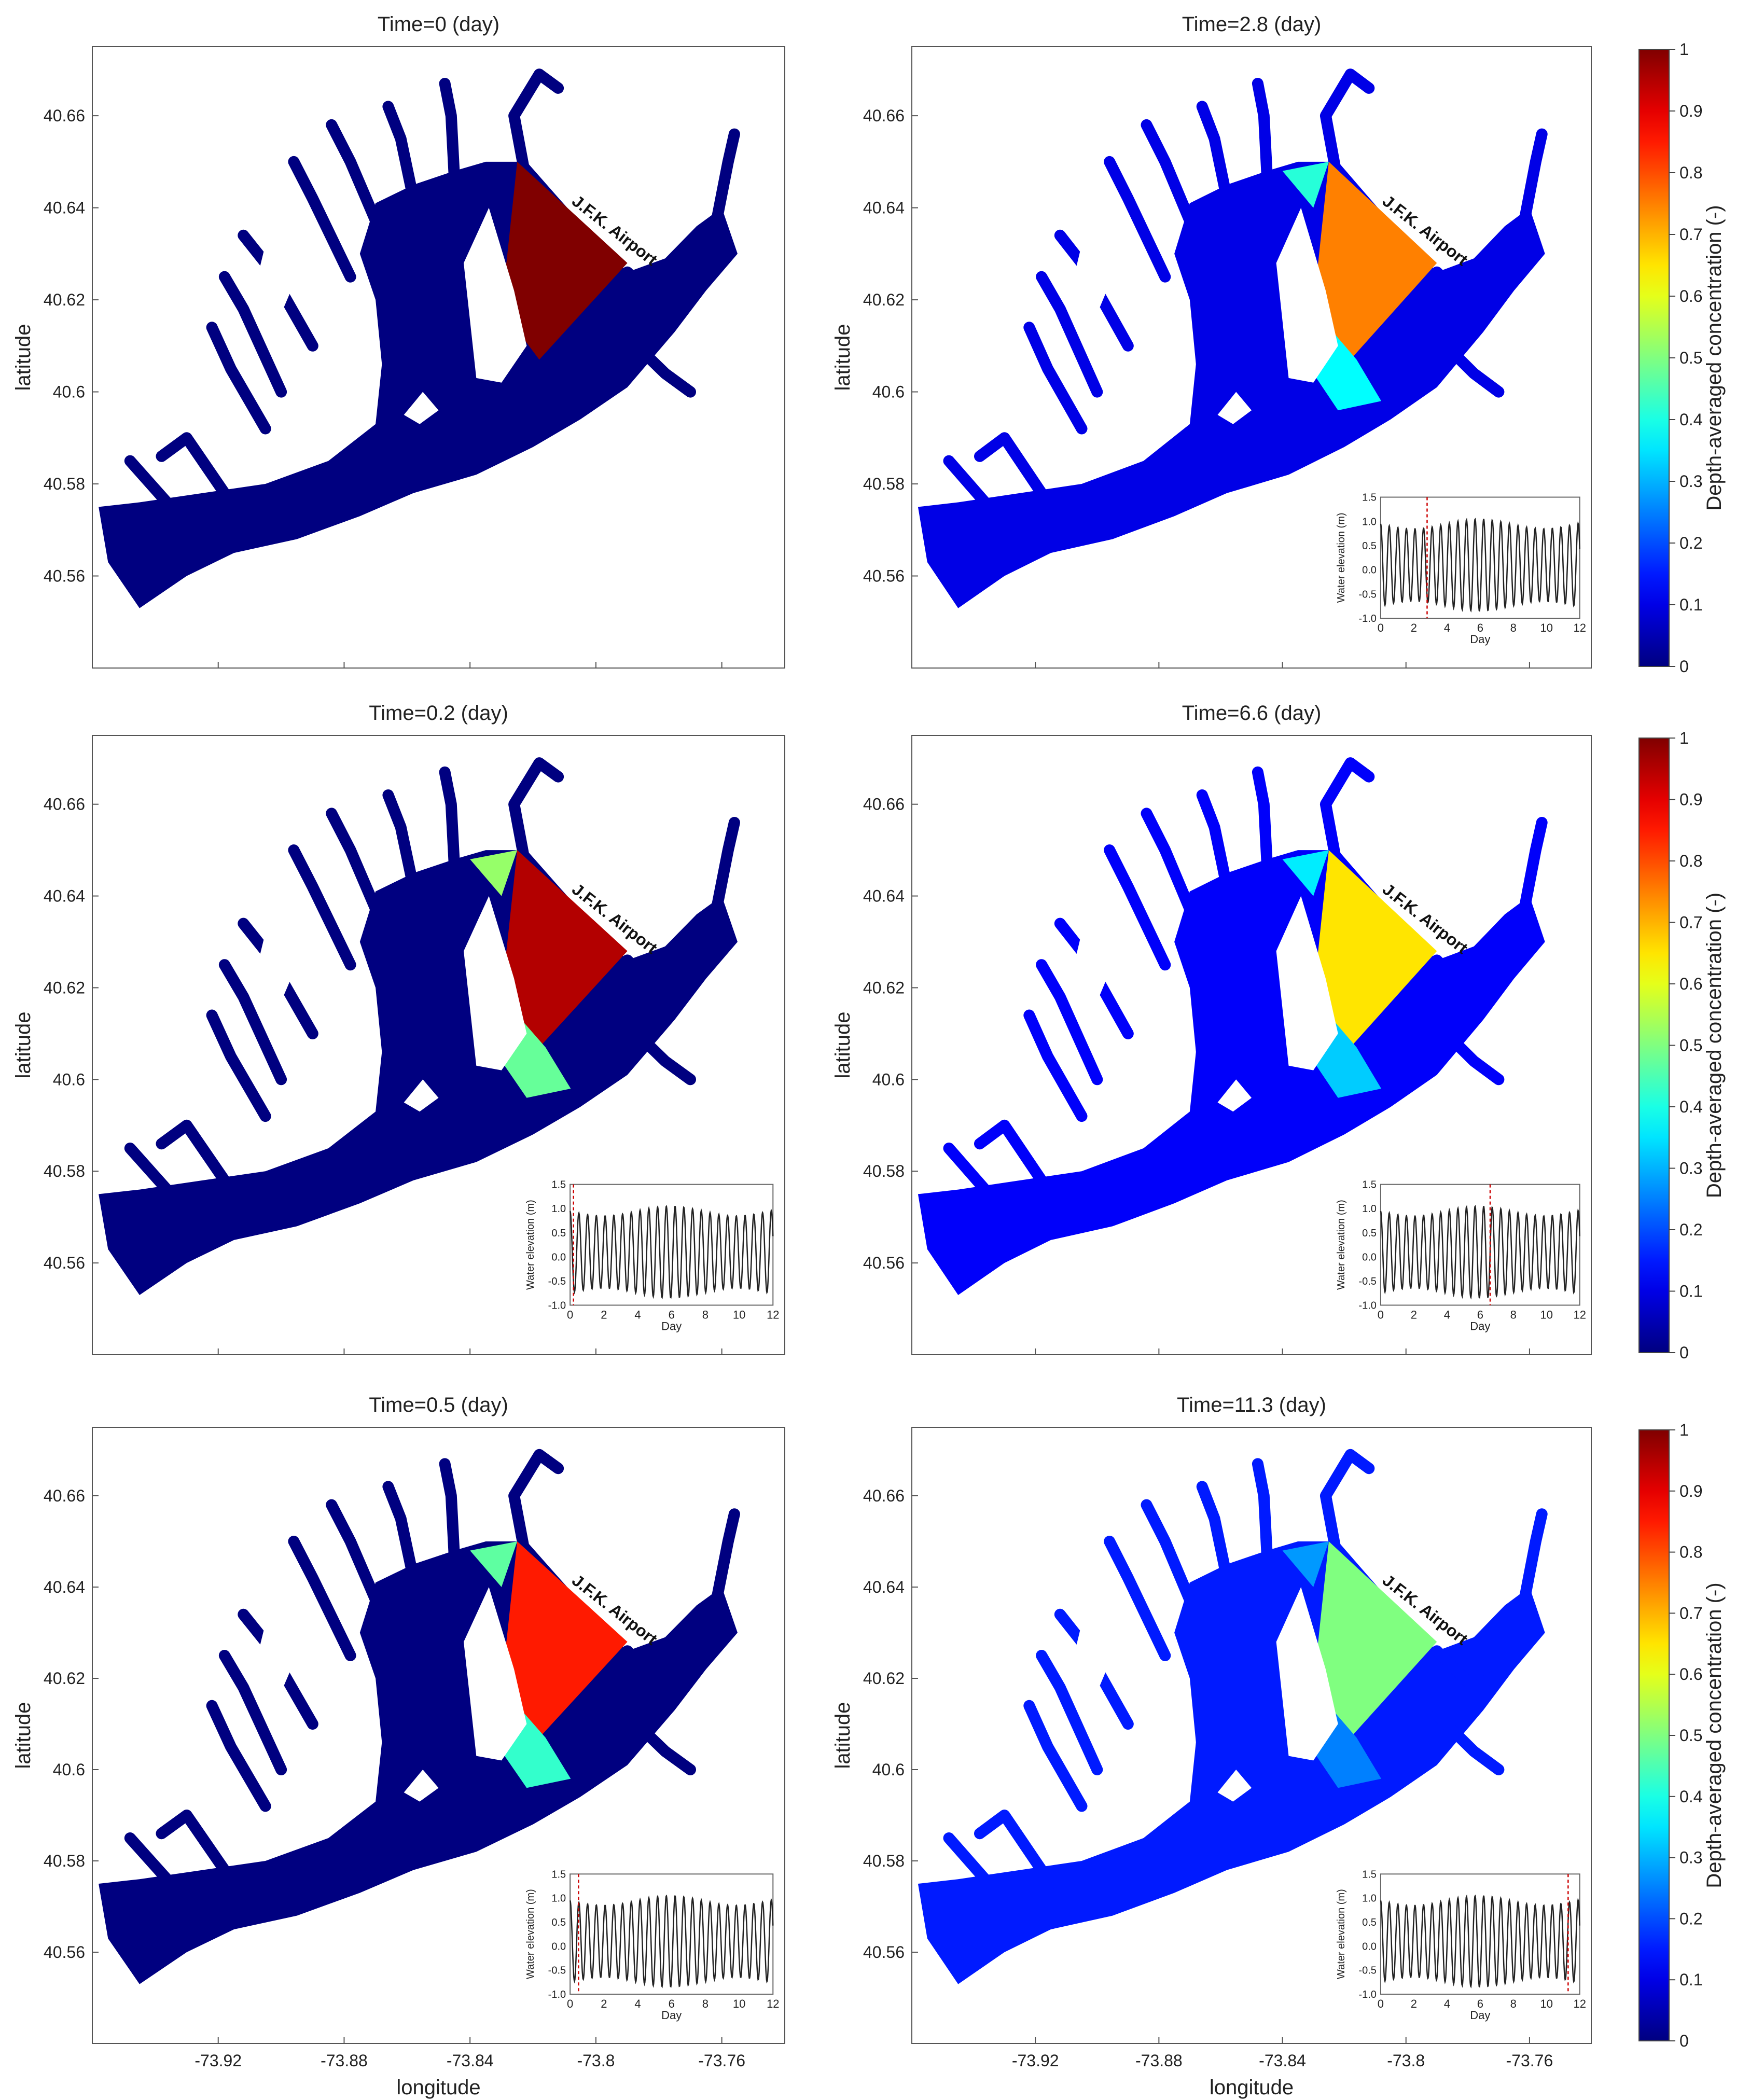 The width and height of the screenshot is (1750, 2100). I want to click on inset-y-label: Water elevation (m), so click(530, 1934).